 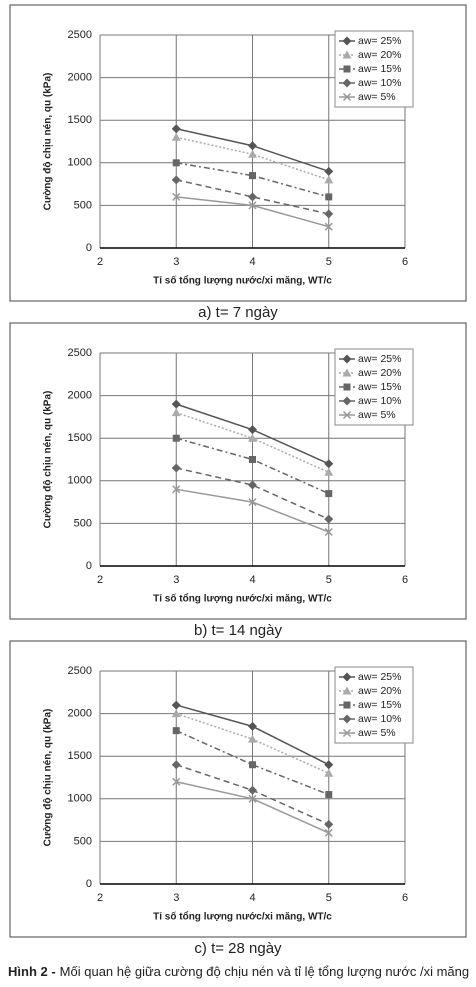 I want to click on chart-caption: b) t= 14 ngày, so click(x=238, y=630).